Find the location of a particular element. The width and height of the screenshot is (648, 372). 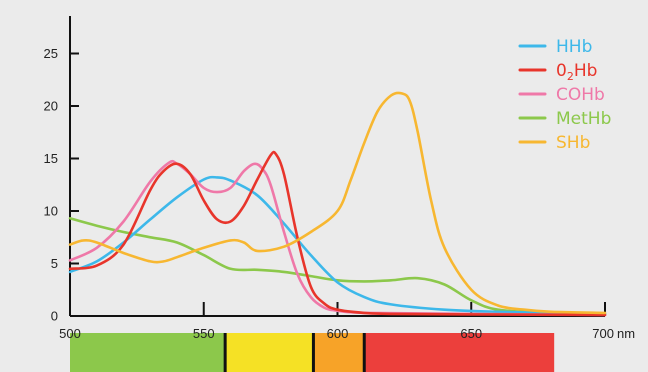

x-unit-label: nm is located at coordinates (626, 333).